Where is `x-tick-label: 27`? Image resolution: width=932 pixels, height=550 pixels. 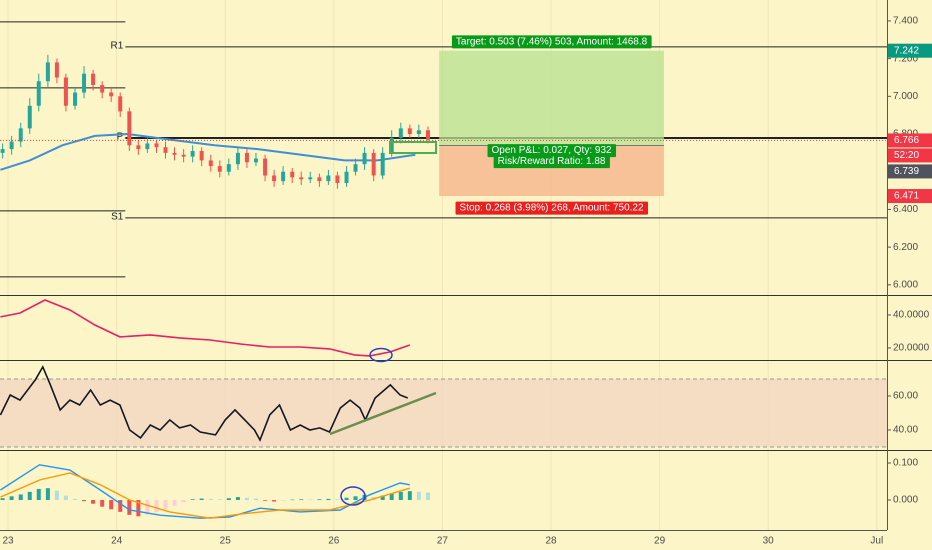
x-tick-label: 27 is located at coordinates (443, 541).